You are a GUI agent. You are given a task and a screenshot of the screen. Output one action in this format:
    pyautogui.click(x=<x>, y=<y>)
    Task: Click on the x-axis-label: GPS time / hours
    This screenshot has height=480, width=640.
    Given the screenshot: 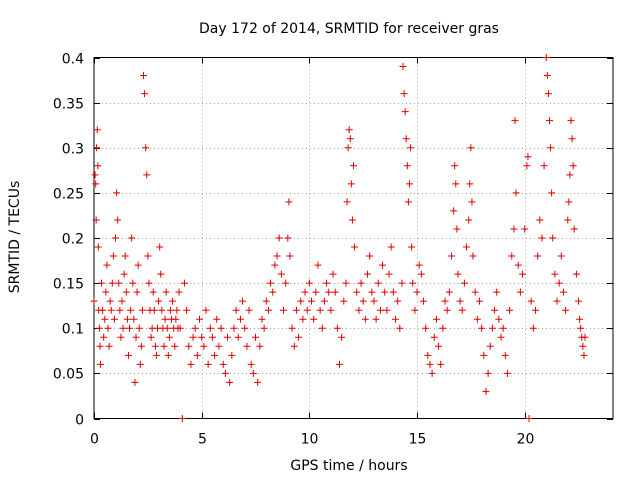 What is the action you would take?
    pyautogui.click(x=348, y=466)
    